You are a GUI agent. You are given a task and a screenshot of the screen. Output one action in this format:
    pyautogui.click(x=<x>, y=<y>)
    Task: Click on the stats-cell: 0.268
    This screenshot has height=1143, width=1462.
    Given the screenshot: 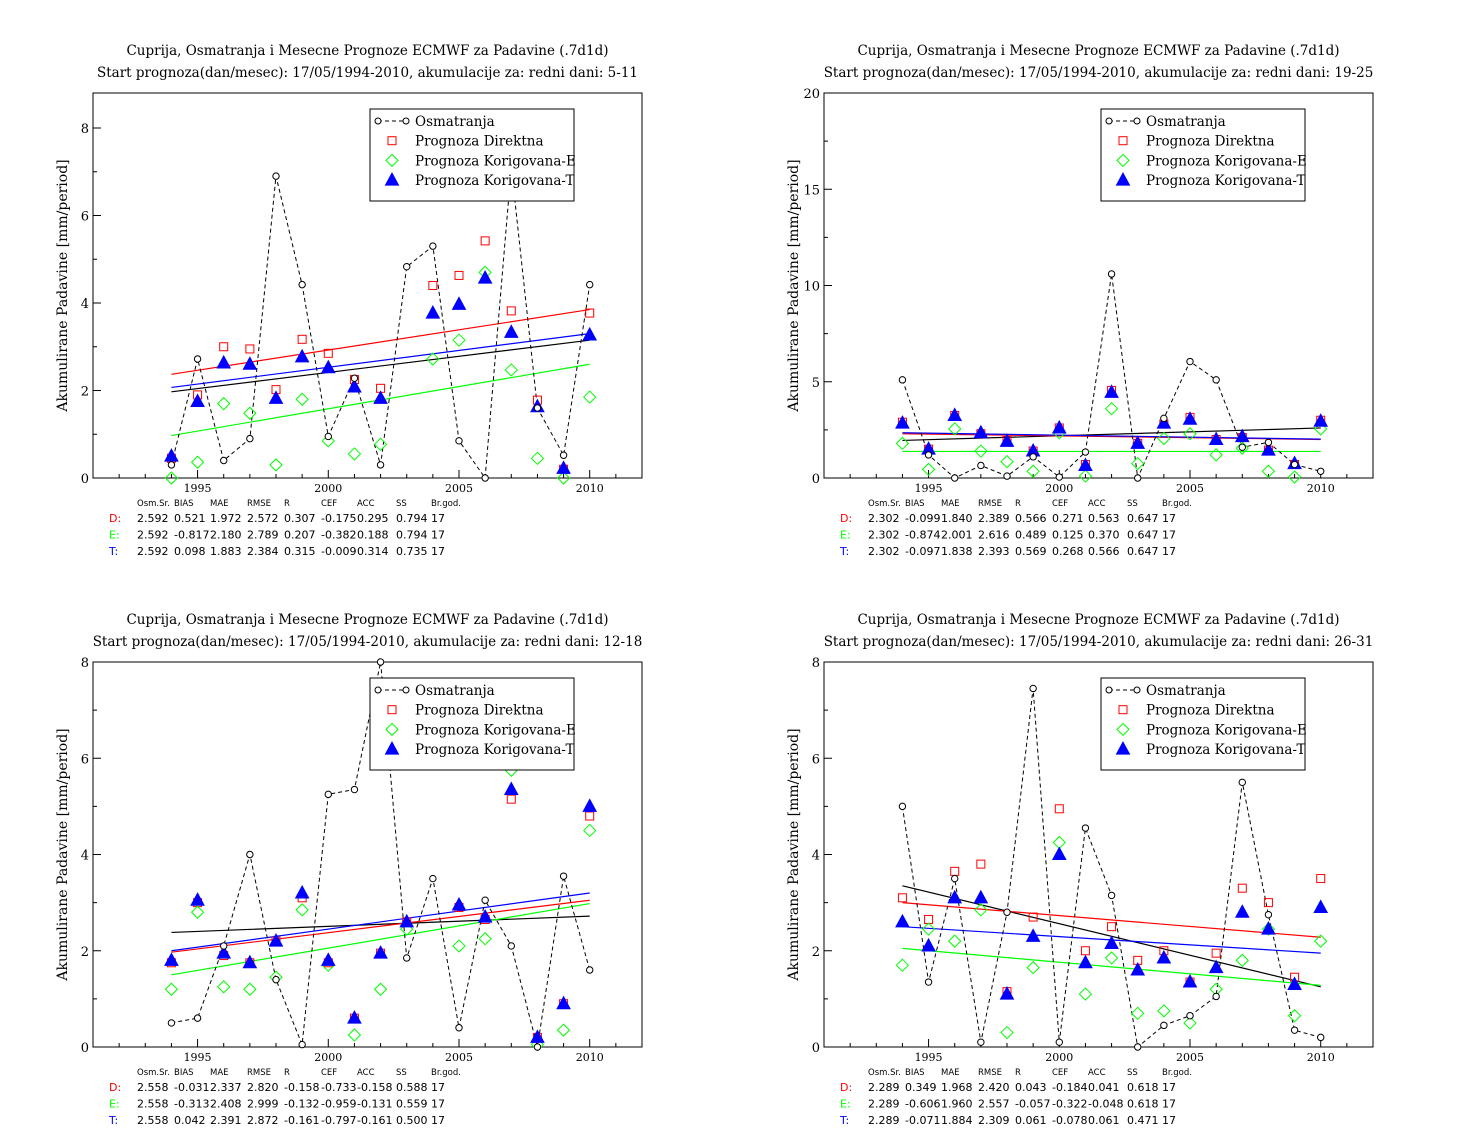 What is the action you would take?
    pyautogui.click(x=1068, y=551)
    